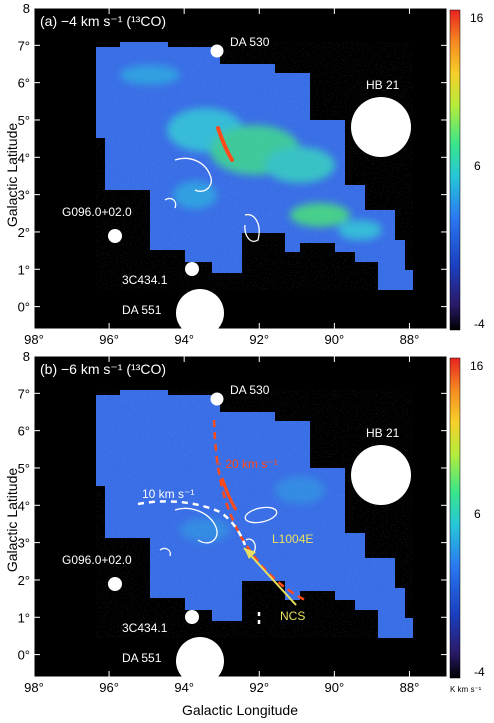 The width and height of the screenshot is (494, 723). I want to click on cb-a-min: -4, so click(479, 324).